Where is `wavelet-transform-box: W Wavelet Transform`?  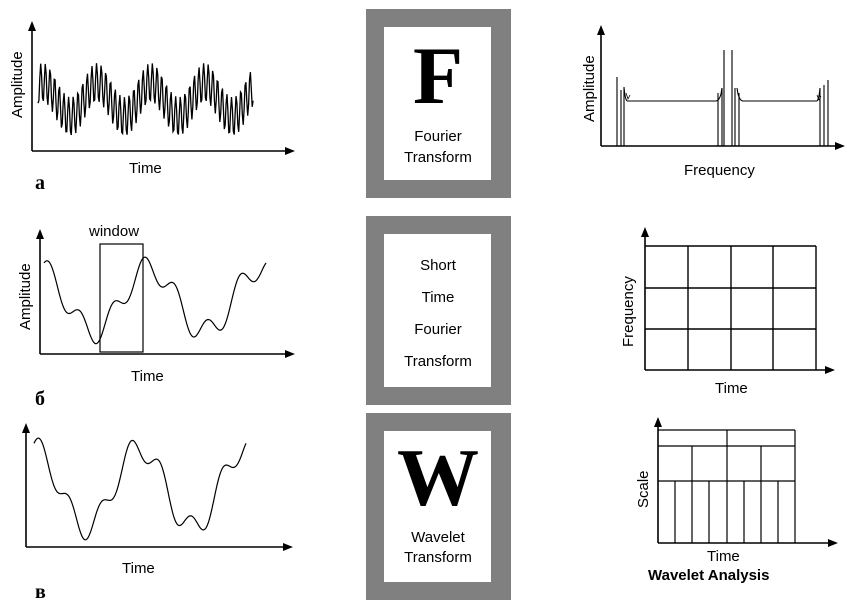 wavelet-transform-box: W Wavelet Transform is located at coordinates (438, 506).